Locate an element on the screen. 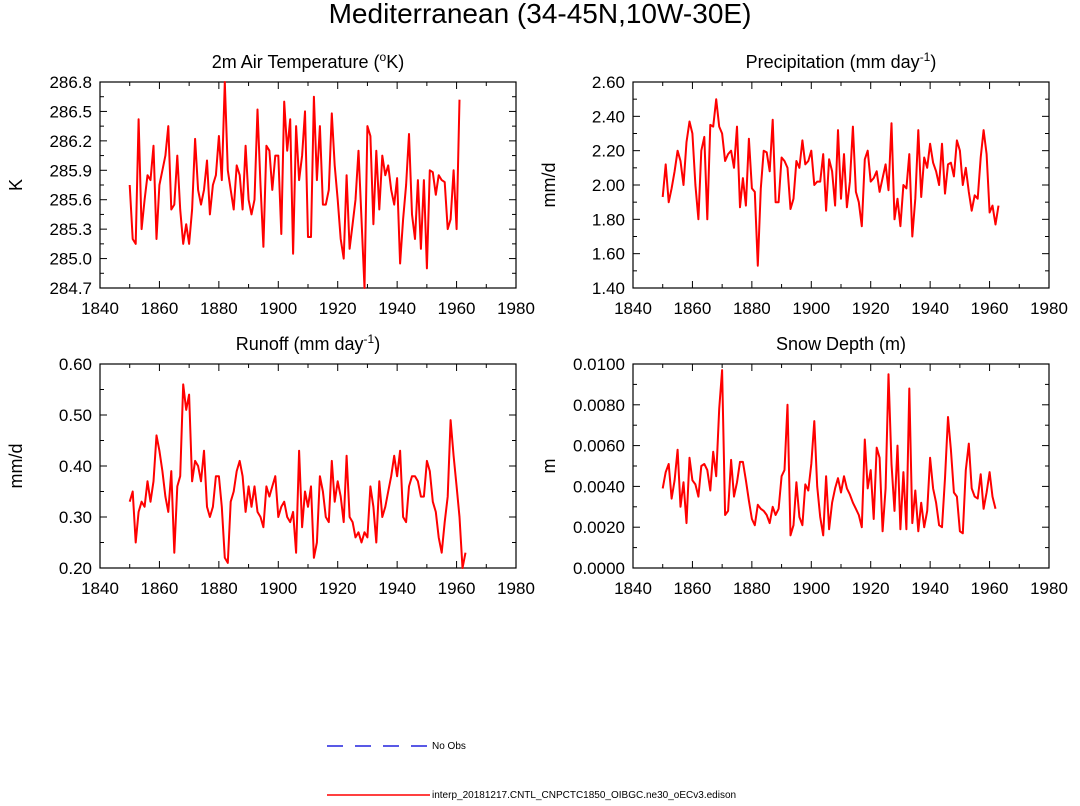 Image resolution: width=1080 pixels, height=806 pixels. y-axis-label: m is located at coordinates (549, 466).